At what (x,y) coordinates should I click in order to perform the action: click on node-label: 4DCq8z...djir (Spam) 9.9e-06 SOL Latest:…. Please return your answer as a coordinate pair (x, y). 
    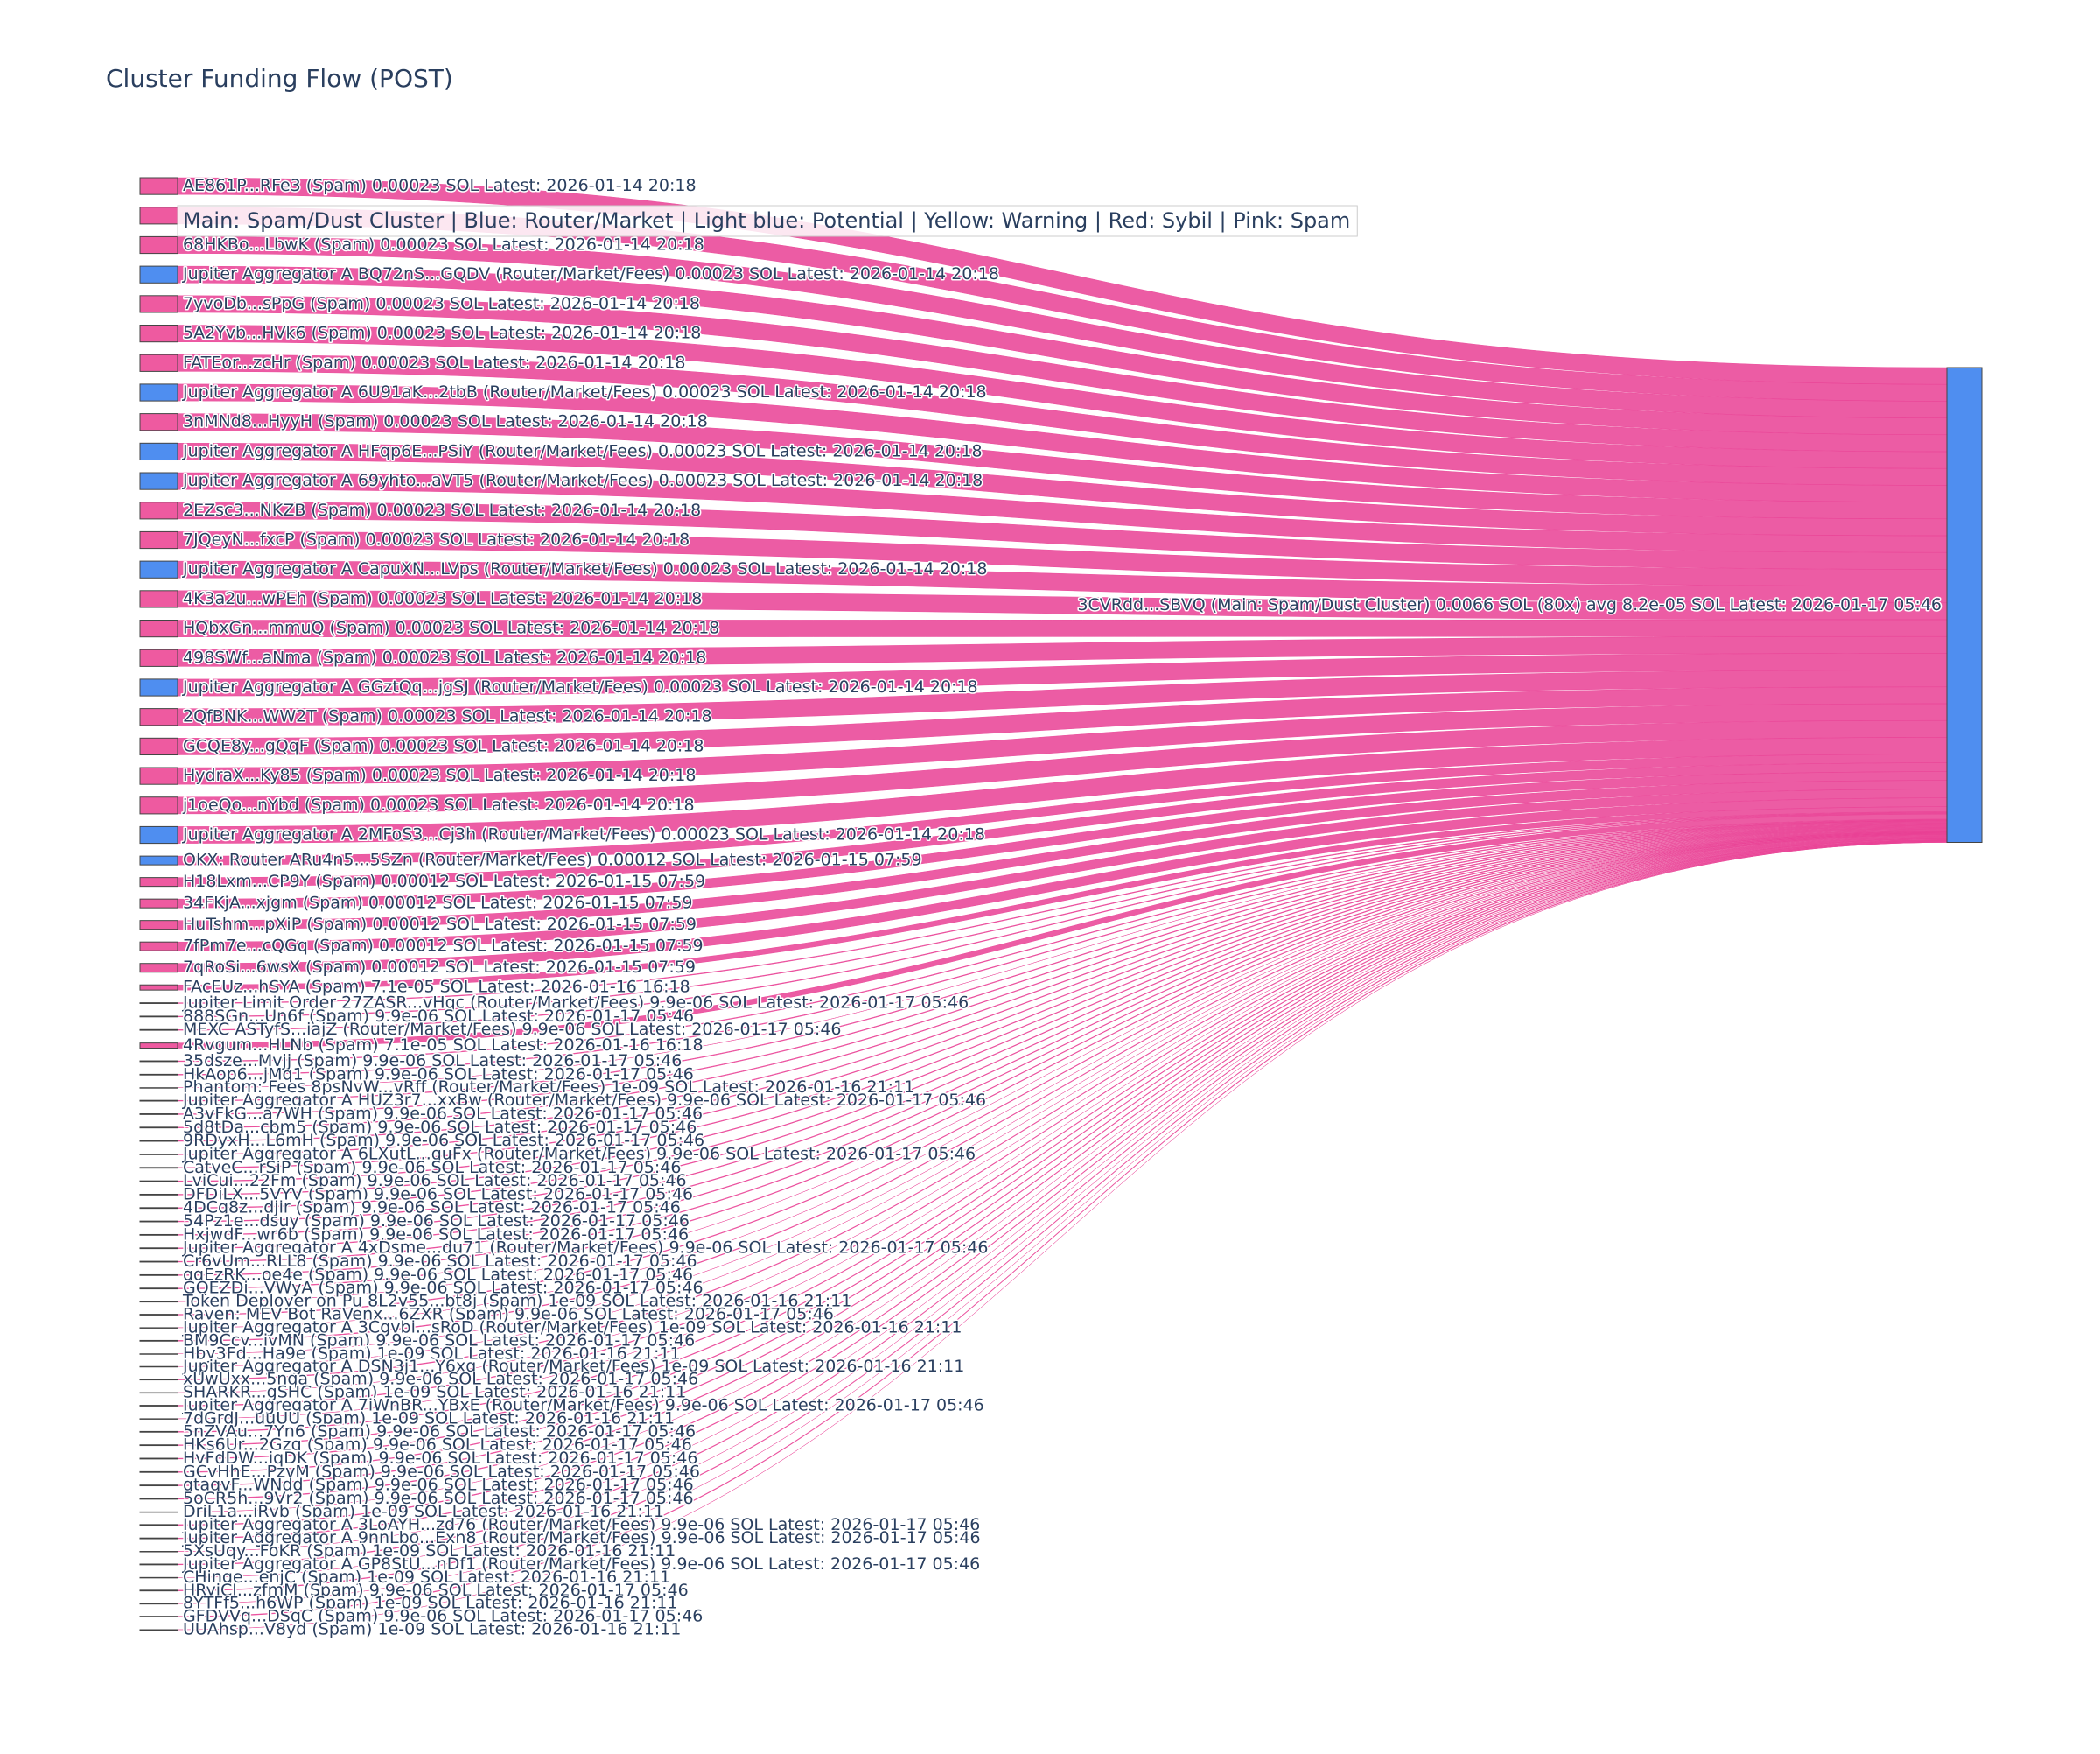
    Looking at the image, I should click on (432, 1207).